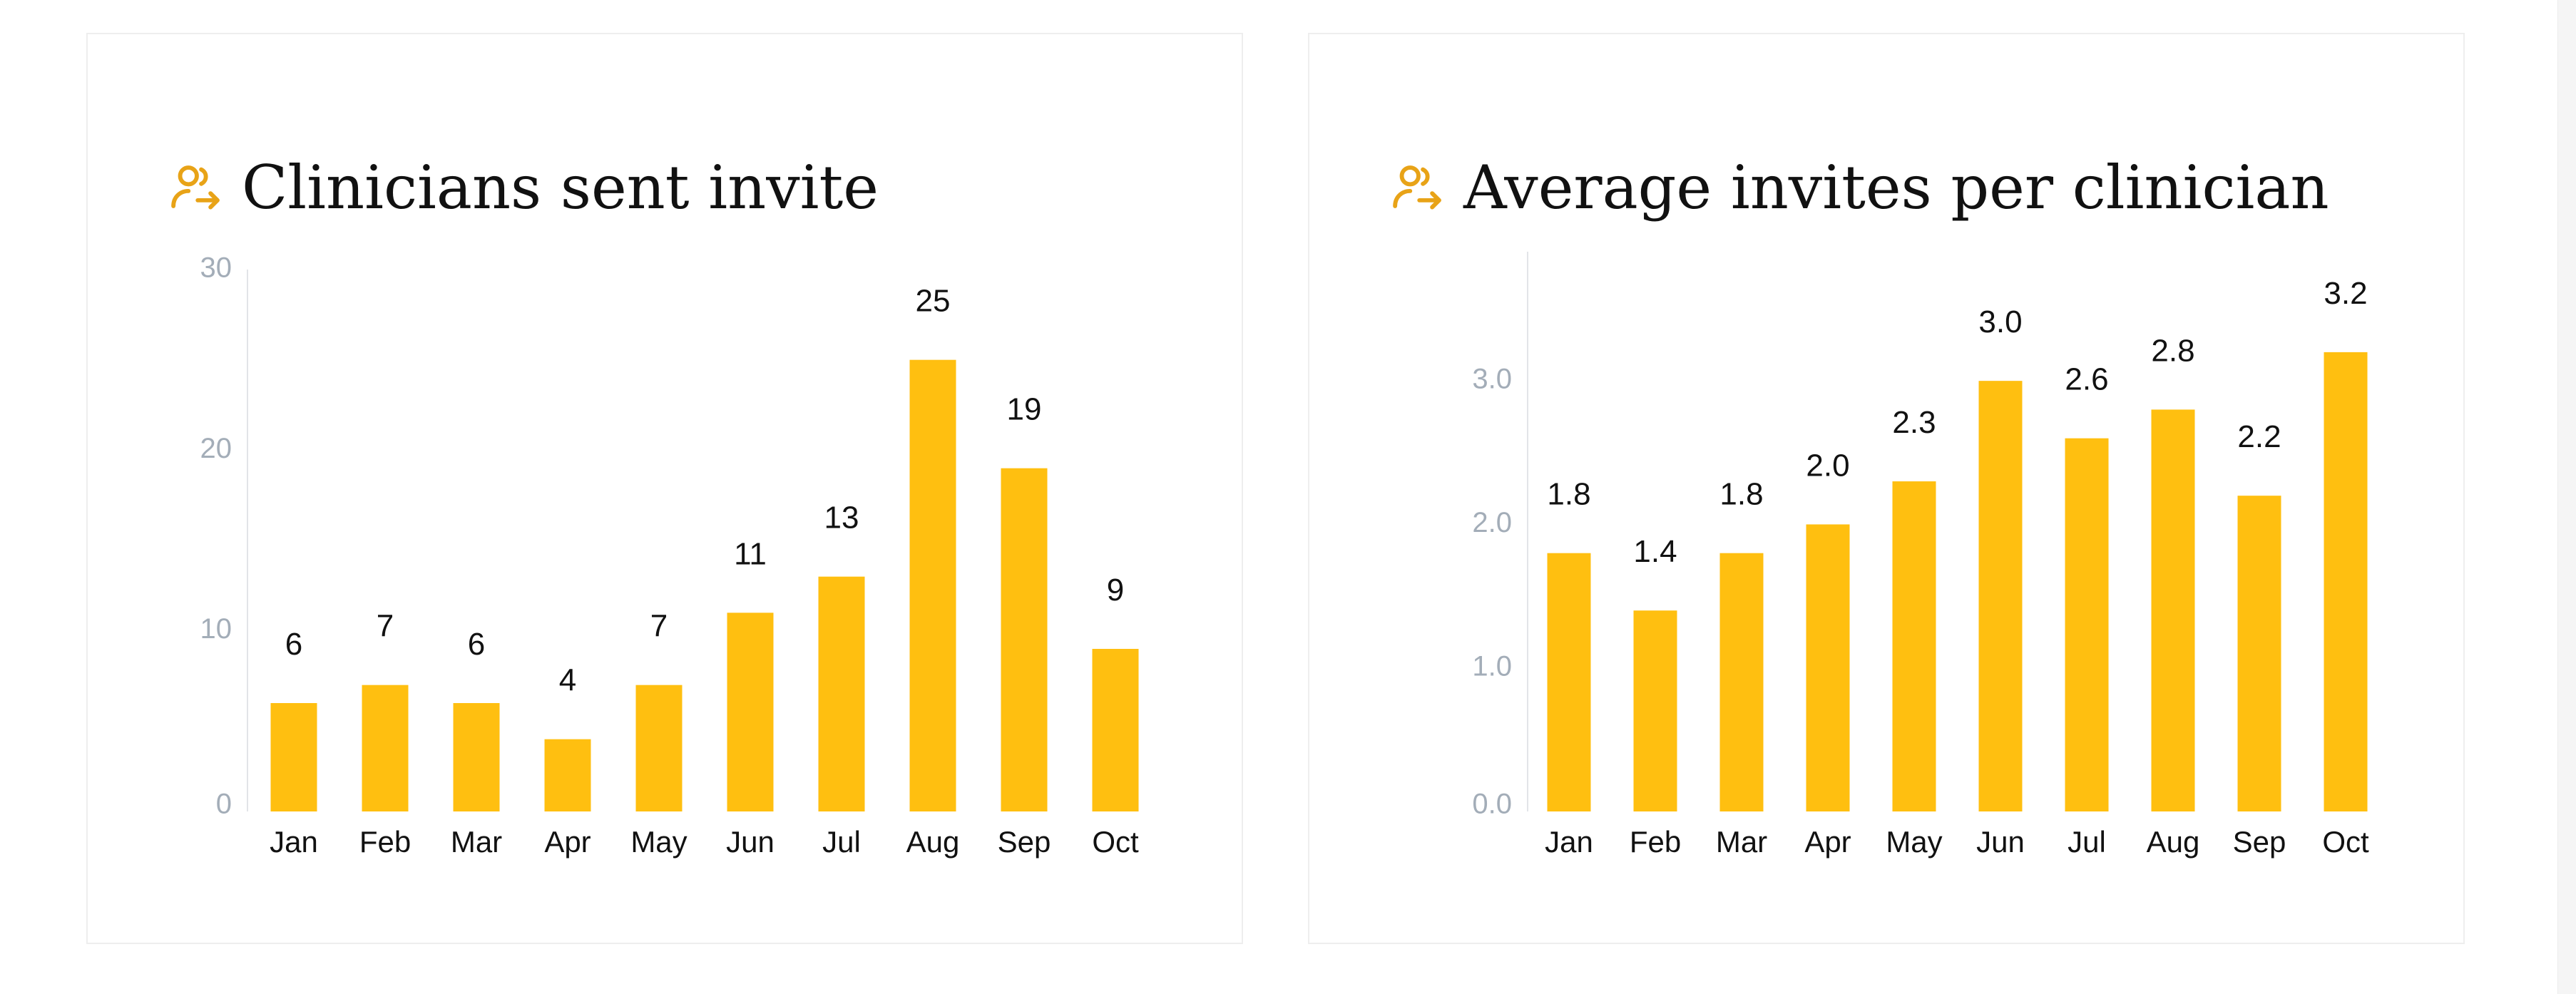 The width and height of the screenshot is (2576, 994). Describe the element at coordinates (561, 187) in the screenshot. I see `card-title: Clinicians sent invite` at that location.